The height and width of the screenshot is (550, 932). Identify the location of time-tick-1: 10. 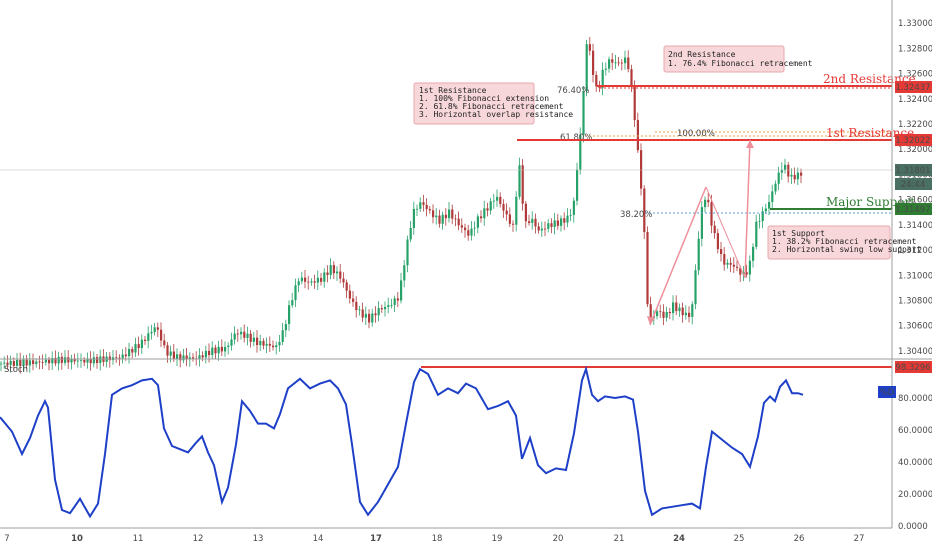
(77, 539).